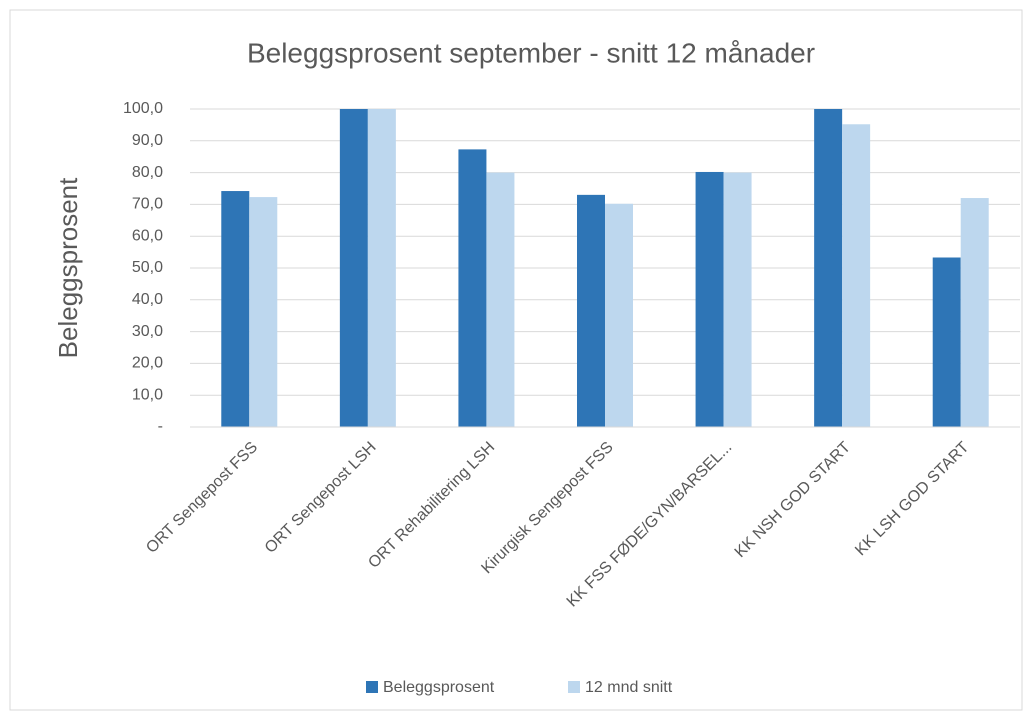 This screenshot has height=720, width=1034. Describe the element at coordinates (68, 267) in the screenshot. I see `y-axis-title: Beleggsprosent` at that location.